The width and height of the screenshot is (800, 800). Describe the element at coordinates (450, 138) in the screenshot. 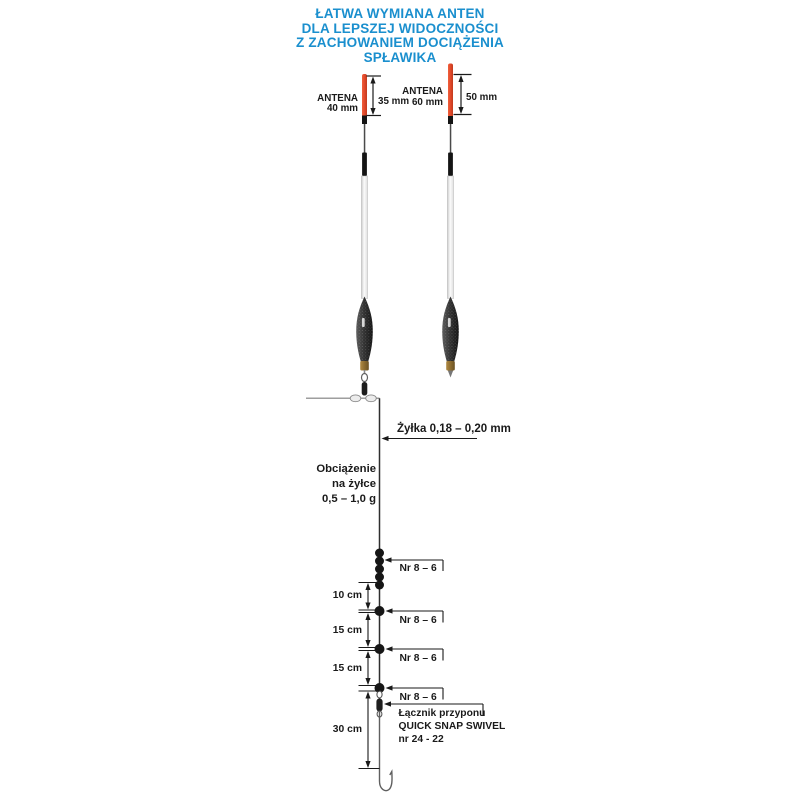

I see `float-right-upper-stem` at that location.